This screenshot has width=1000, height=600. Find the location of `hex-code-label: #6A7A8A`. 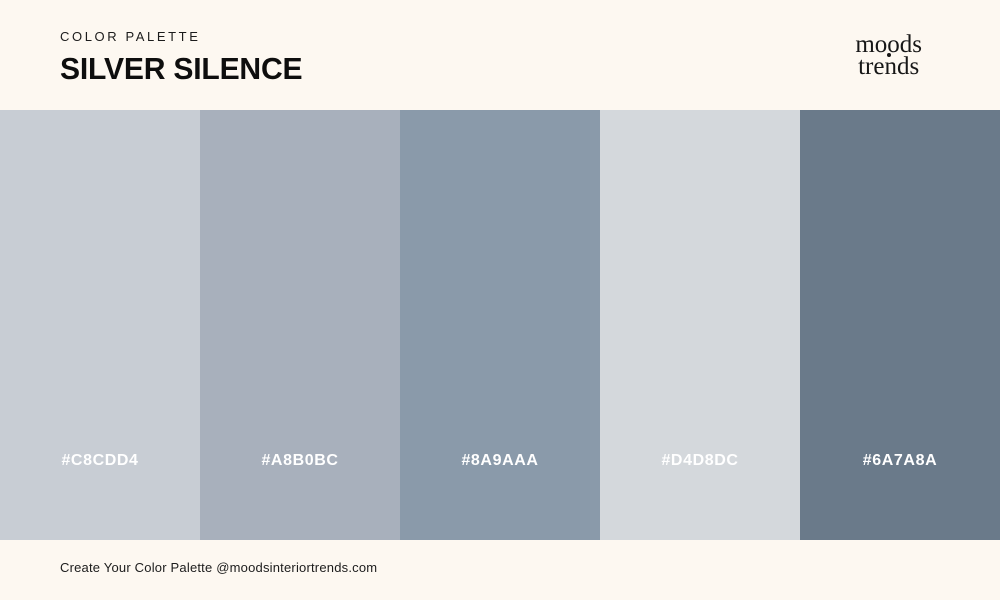

hex-code-label: #6A7A8A is located at coordinates (900, 460).